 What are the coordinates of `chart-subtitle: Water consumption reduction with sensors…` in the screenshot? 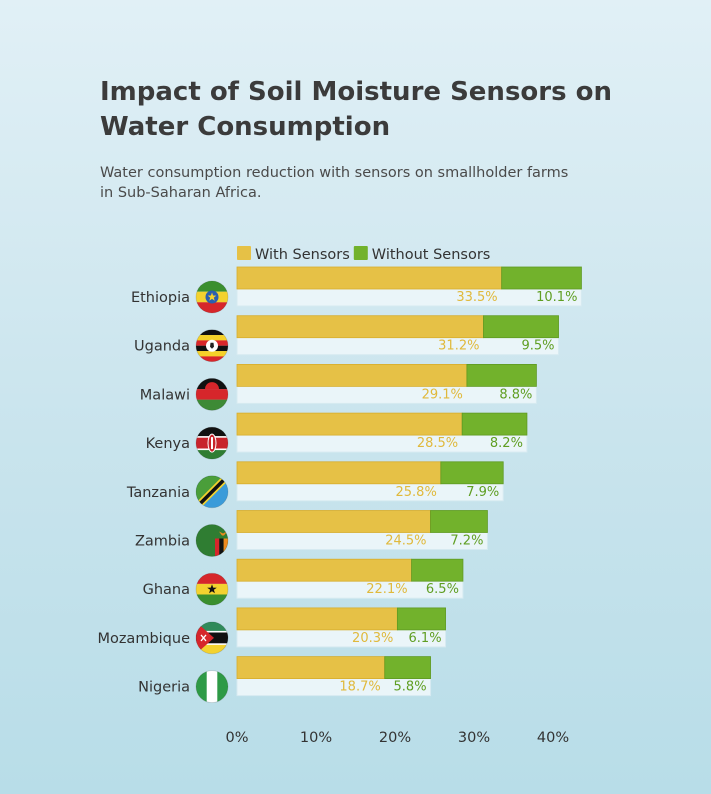 It's located at (336, 183).